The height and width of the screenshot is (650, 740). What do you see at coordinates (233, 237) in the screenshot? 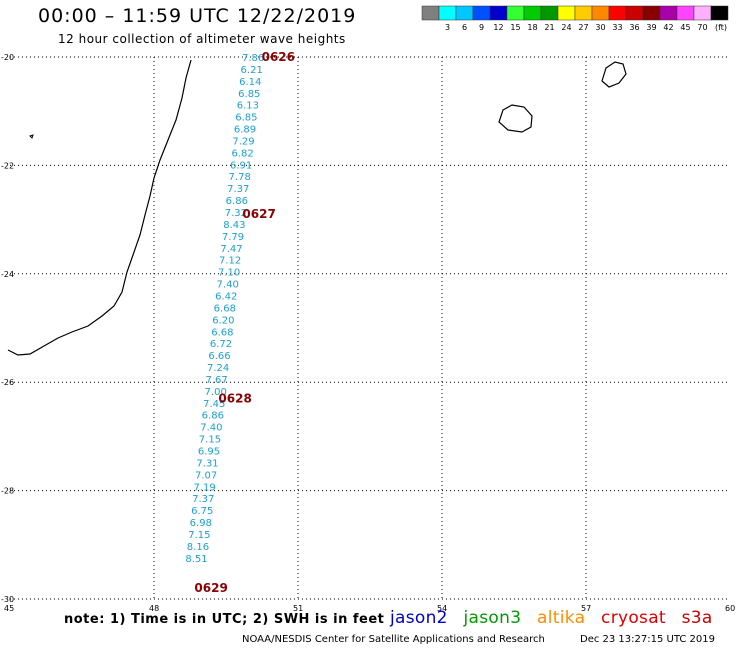
I see `swh-value: 7.79` at bounding box center [233, 237].